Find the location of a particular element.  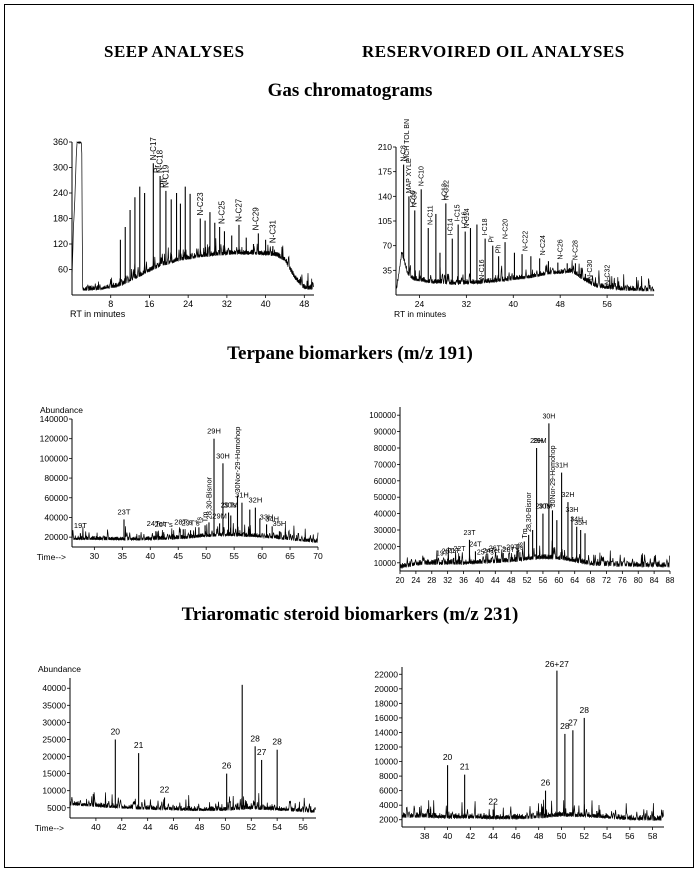

peak-label: N-C24 is located at coordinates (543, 245).